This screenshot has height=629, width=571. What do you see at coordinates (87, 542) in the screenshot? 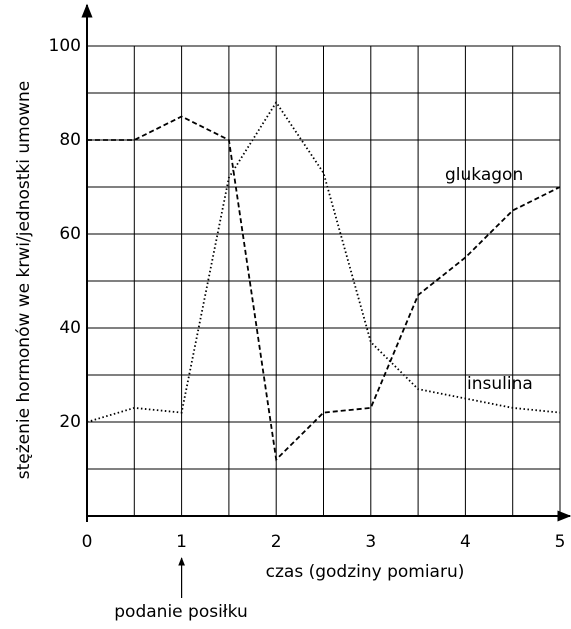
I see `x-tick-label: 0` at bounding box center [87, 542].